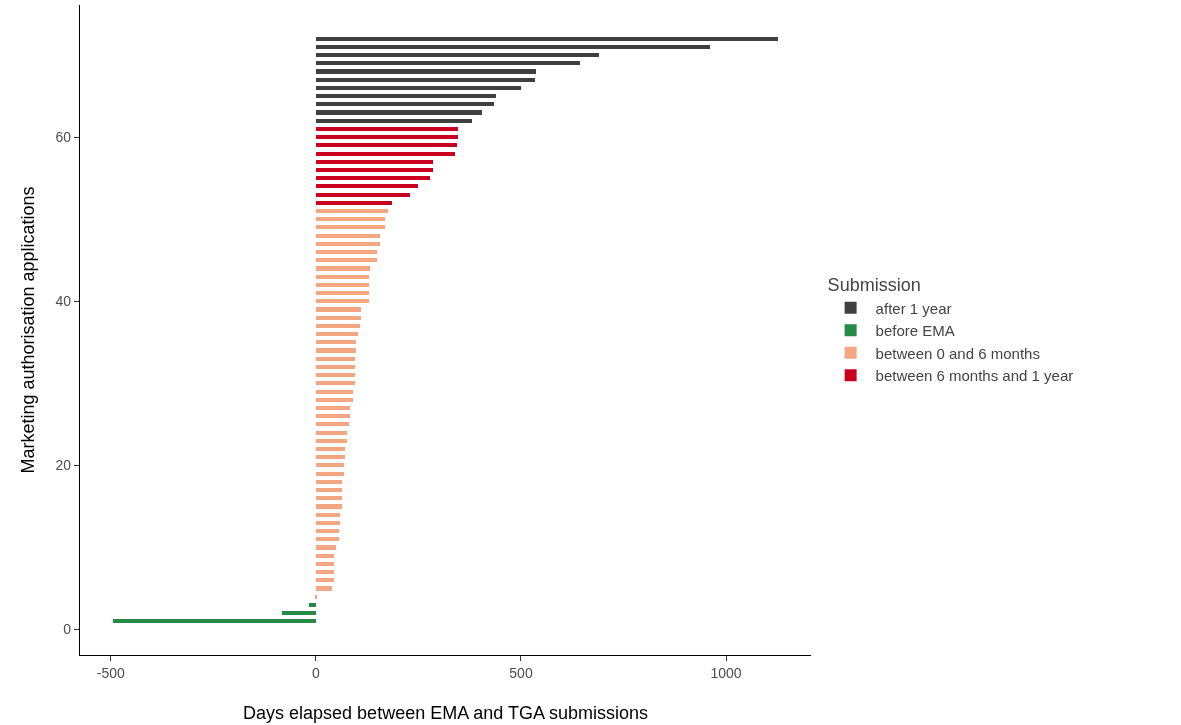 This screenshot has width=1181, height=725. What do you see at coordinates (974, 375) in the screenshot?
I see `legend-label: between 6 months and 1 year` at bounding box center [974, 375].